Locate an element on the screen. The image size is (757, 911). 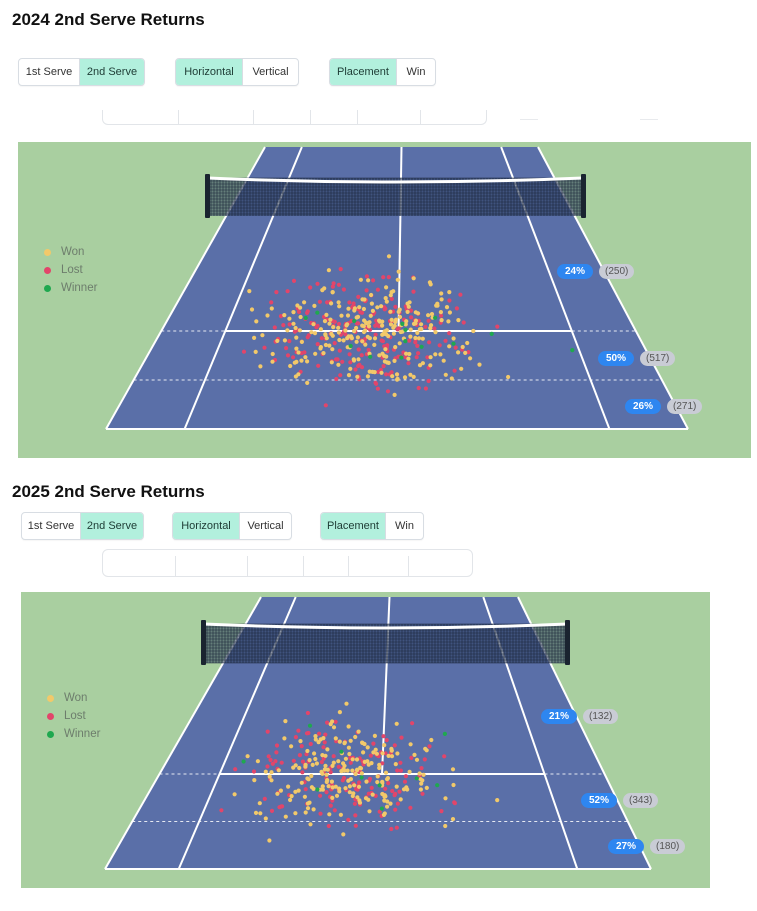
net-post is located at coordinates (207, 196).